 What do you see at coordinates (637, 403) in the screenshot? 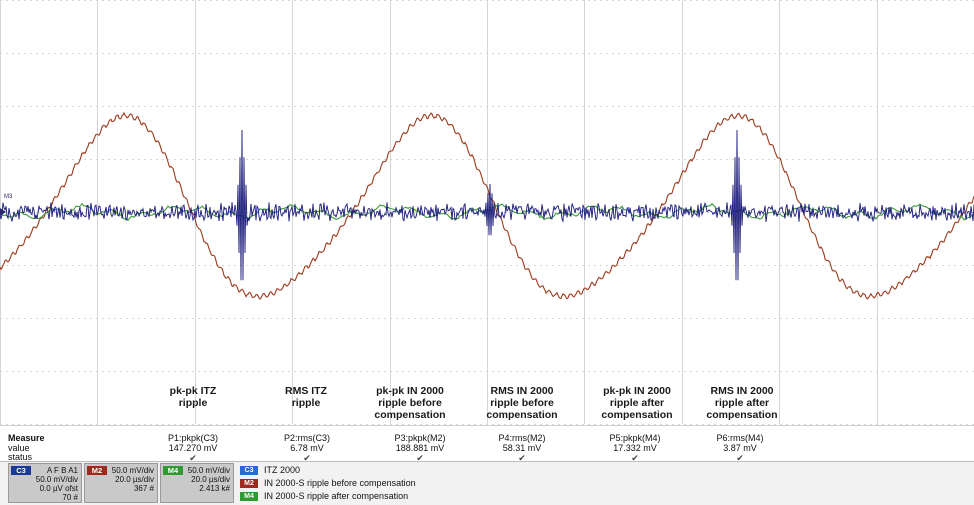
I see `annotation-pkpk-after: pk-pk IN 2000 ripple after compensation` at bounding box center [637, 403].